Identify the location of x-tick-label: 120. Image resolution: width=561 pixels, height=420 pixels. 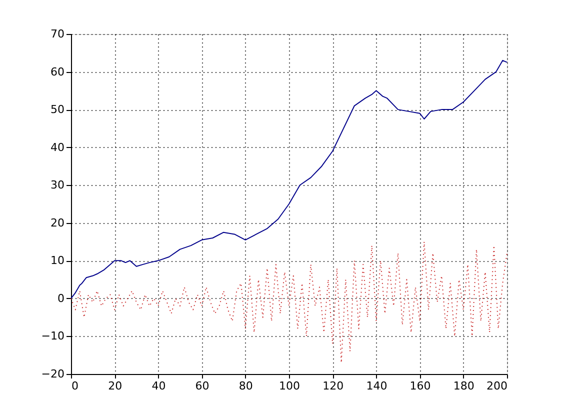
(333, 386).